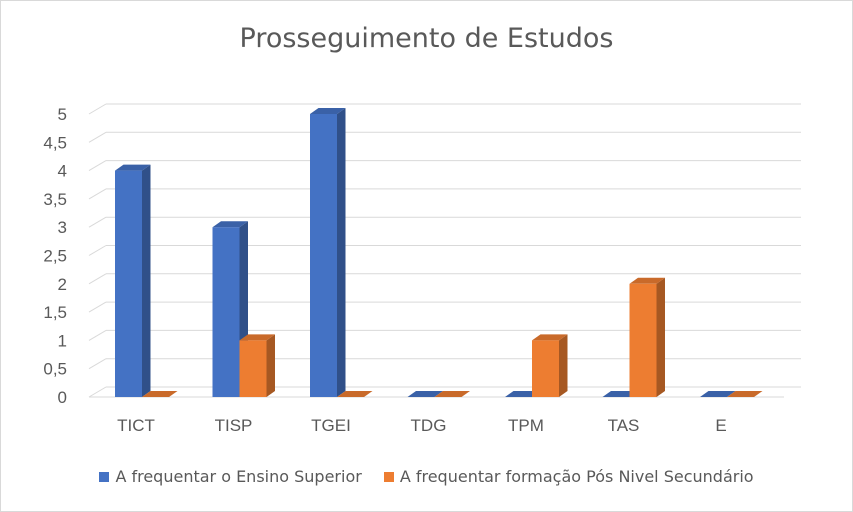 This screenshot has height=512, width=853. What do you see at coordinates (104, 476) in the screenshot?
I see `legend-swatch-blue` at bounding box center [104, 476].